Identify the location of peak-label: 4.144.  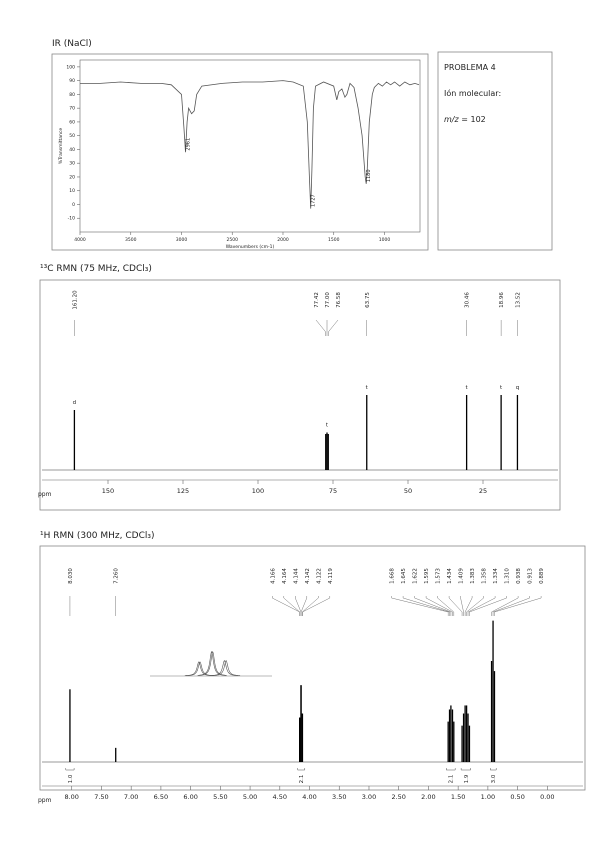
(296, 576).